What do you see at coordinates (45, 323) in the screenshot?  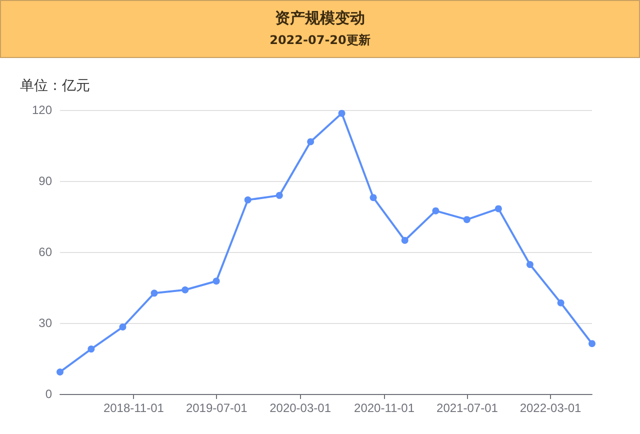 I see `y-tick-label: 30` at bounding box center [45, 323].